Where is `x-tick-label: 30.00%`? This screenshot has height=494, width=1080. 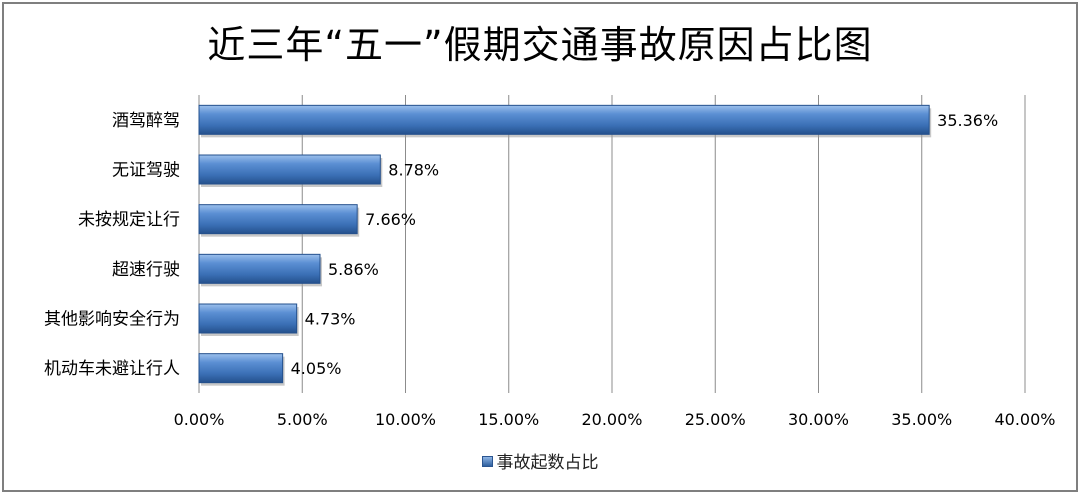
x-tick-label: 30.00% is located at coordinates (818, 419).